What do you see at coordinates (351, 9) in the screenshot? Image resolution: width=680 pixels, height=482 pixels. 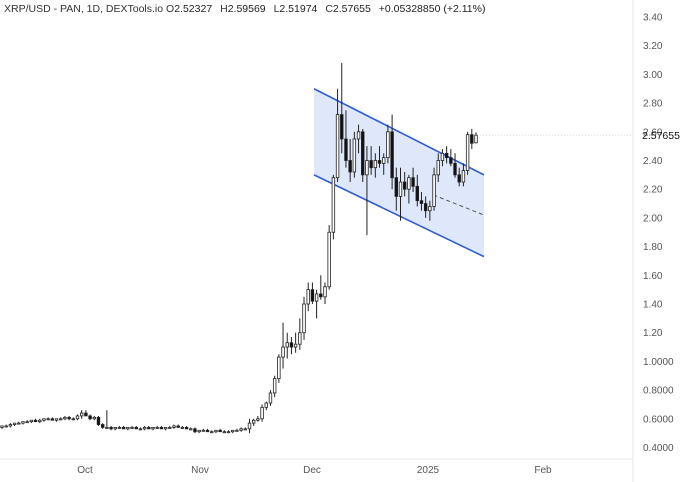 I see `close-value: 2.57655` at bounding box center [351, 9].